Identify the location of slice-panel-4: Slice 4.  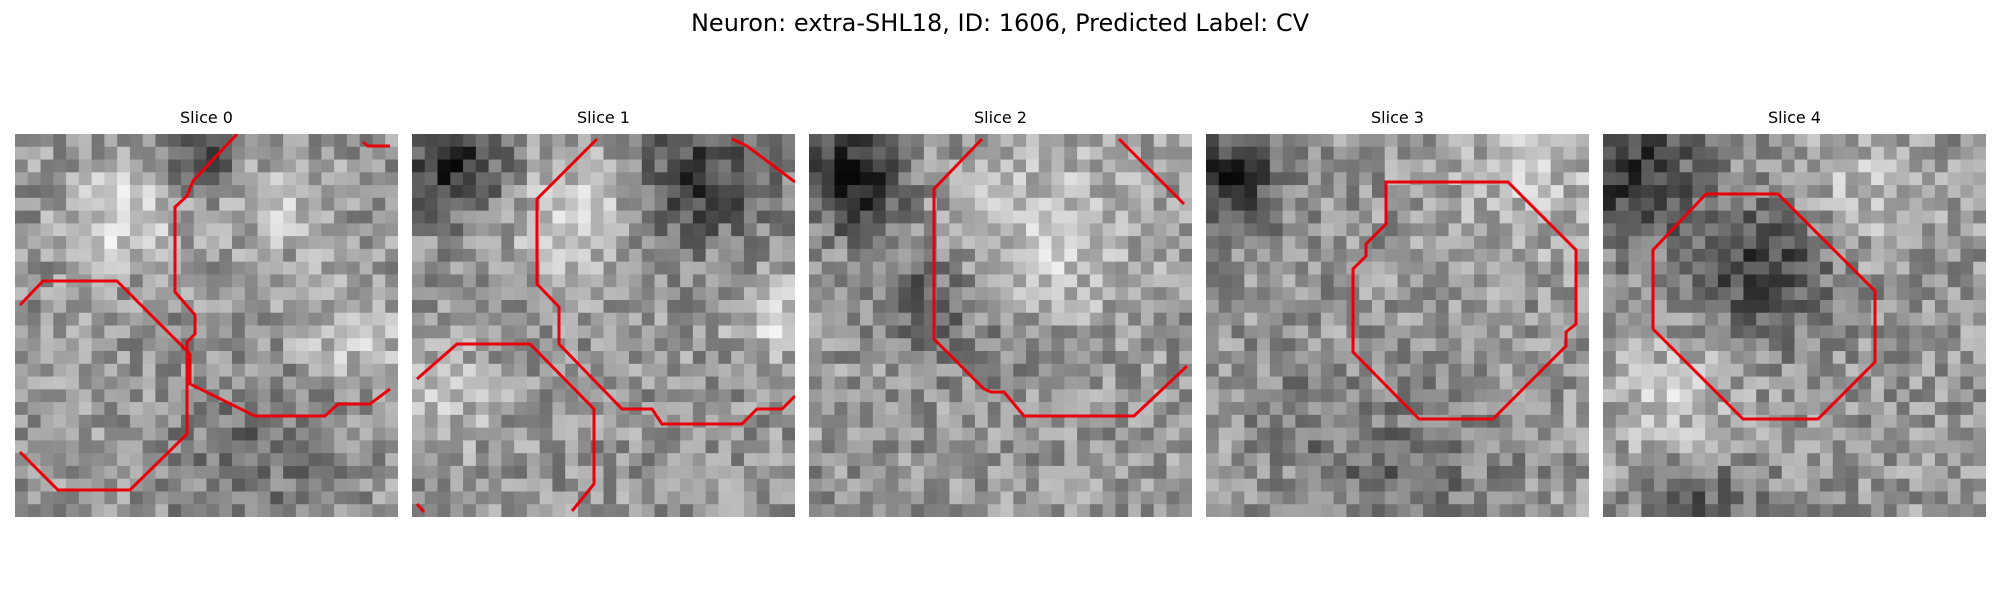
(1794, 312).